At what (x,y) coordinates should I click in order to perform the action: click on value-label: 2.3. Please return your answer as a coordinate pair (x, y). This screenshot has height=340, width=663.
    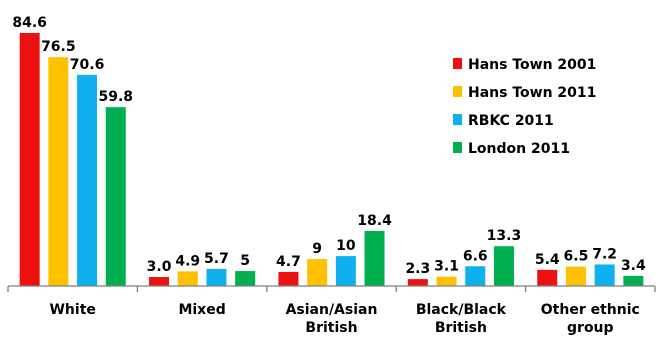
    Looking at the image, I should click on (417, 269).